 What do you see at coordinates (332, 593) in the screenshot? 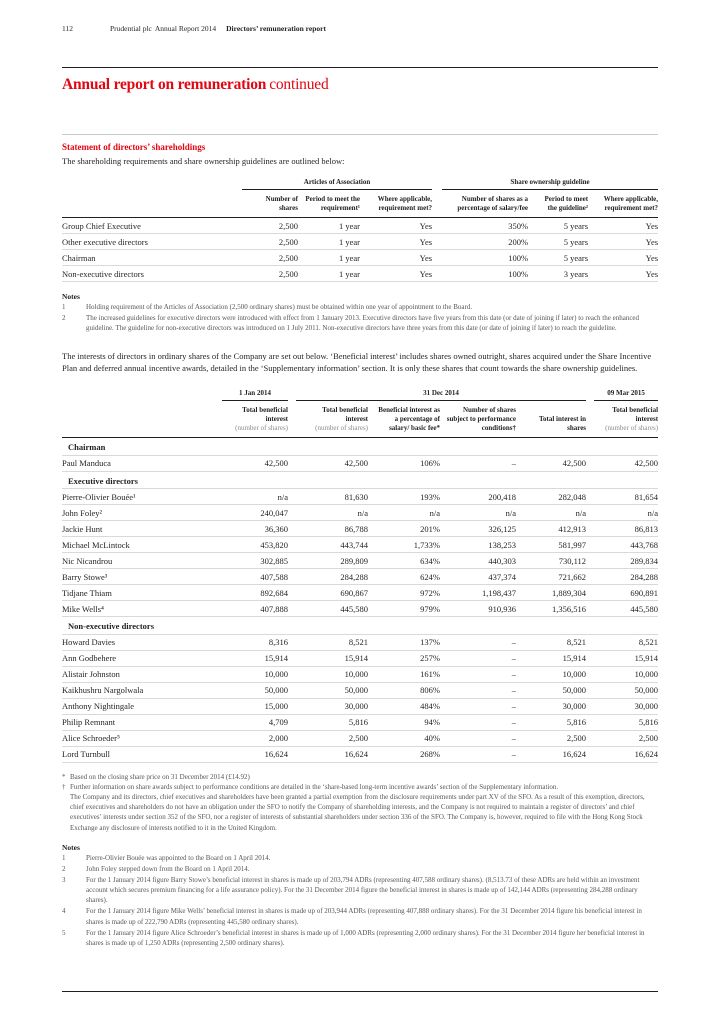
I see `cell: 690,867` at bounding box center [332, 593].